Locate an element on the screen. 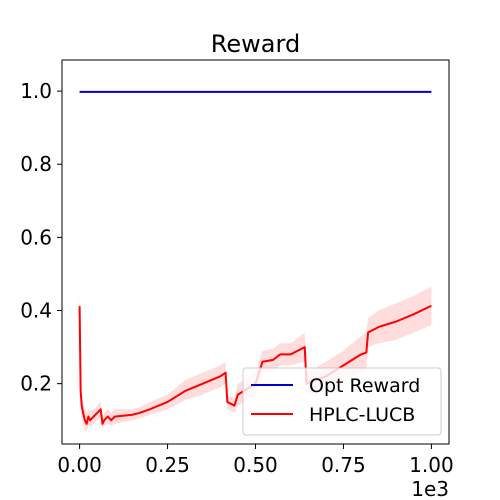  y-axis: 0.2 0.4 0.6 0.8 1.0 is located at coordinates (41, 237).